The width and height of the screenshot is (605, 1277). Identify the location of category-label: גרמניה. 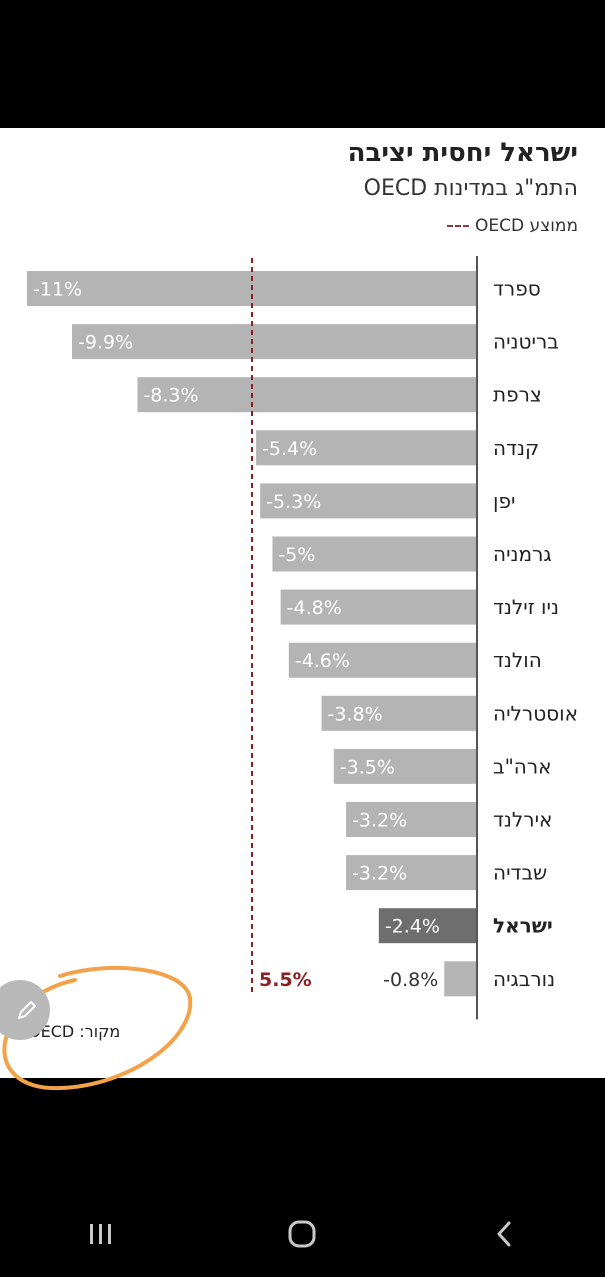
(522, 554).